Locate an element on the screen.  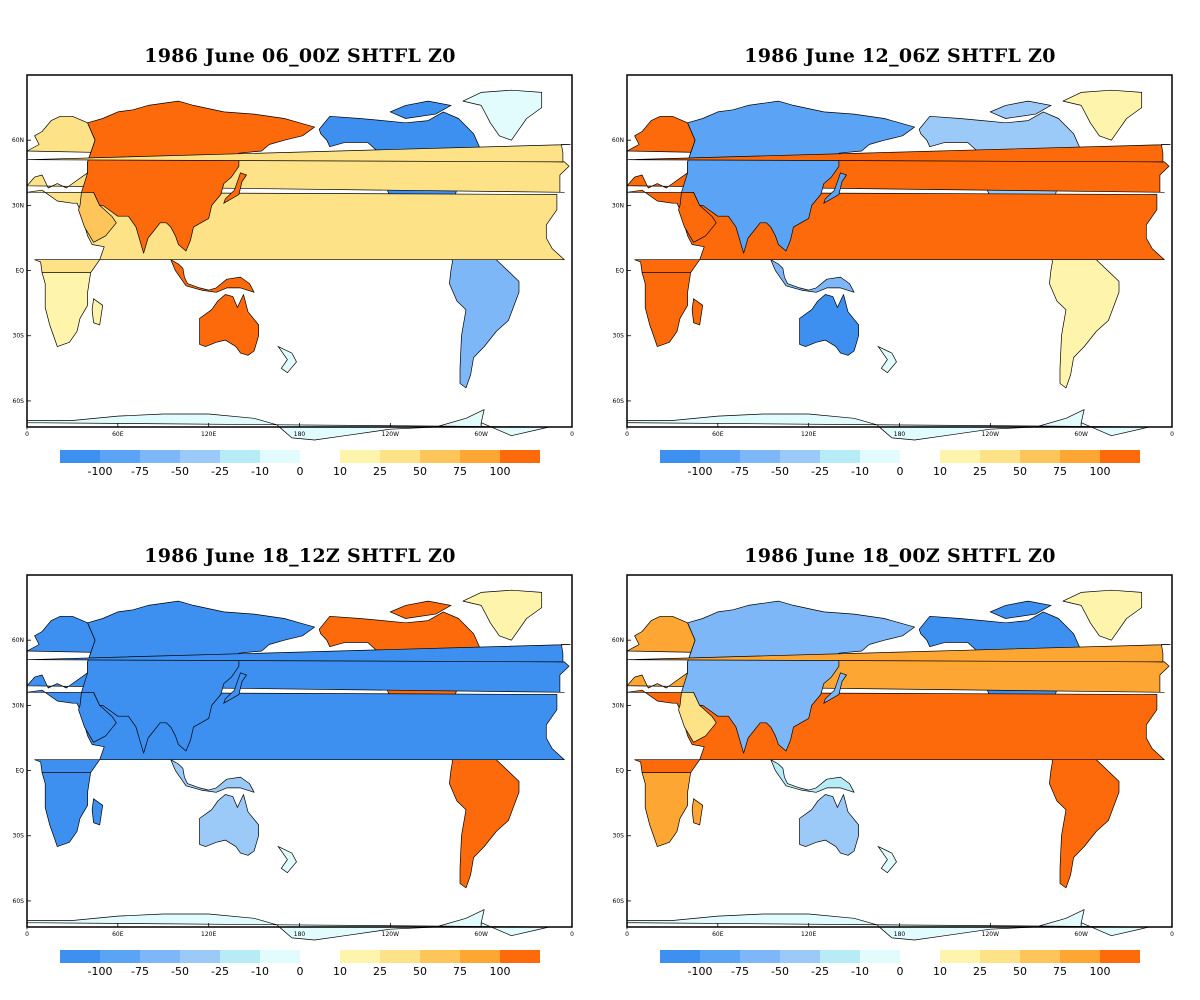
landmass-south-america is located at coordinates (484, 817).